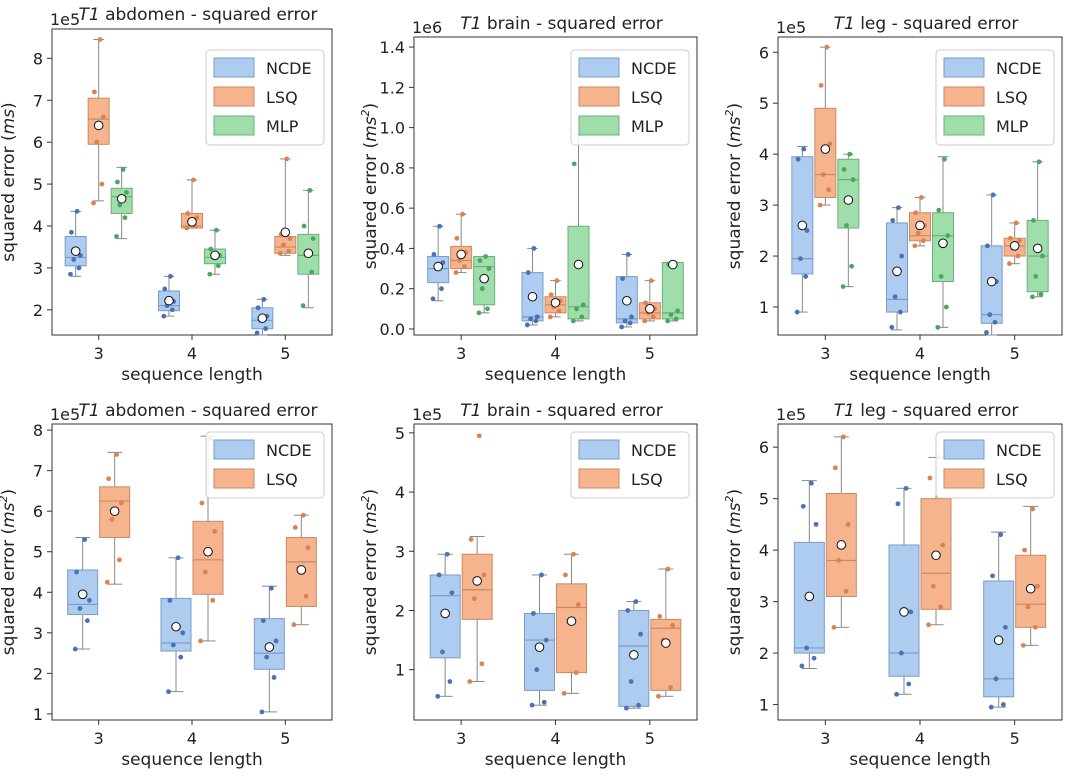 The width and height of the screenshot is (1080, 777). I want to click on axis-scale-label: 1e5, so click(65, 414).